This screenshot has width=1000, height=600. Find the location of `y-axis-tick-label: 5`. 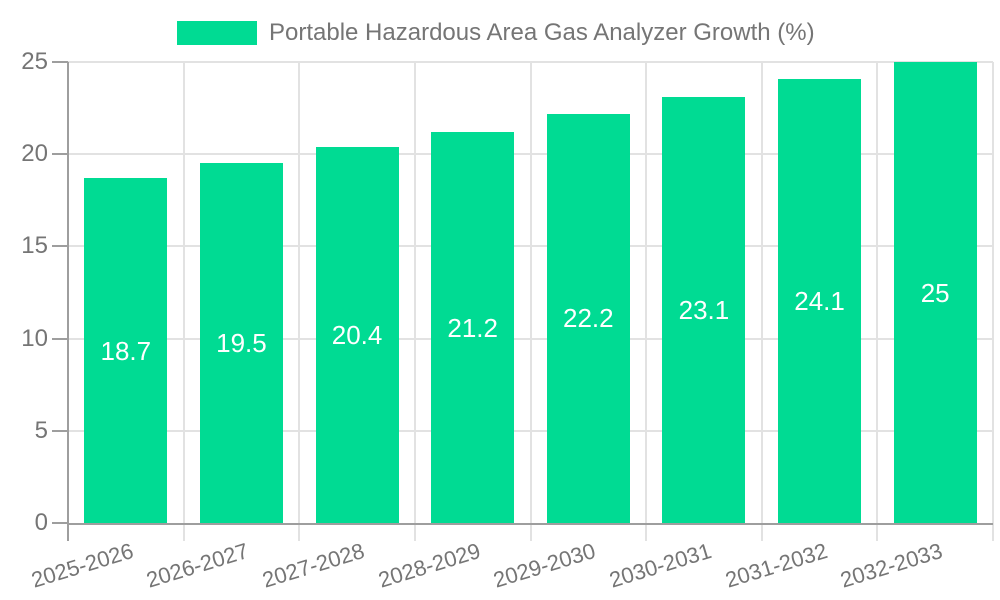

y-axis-tick-label: 5 is located at coordinates (41, 430).